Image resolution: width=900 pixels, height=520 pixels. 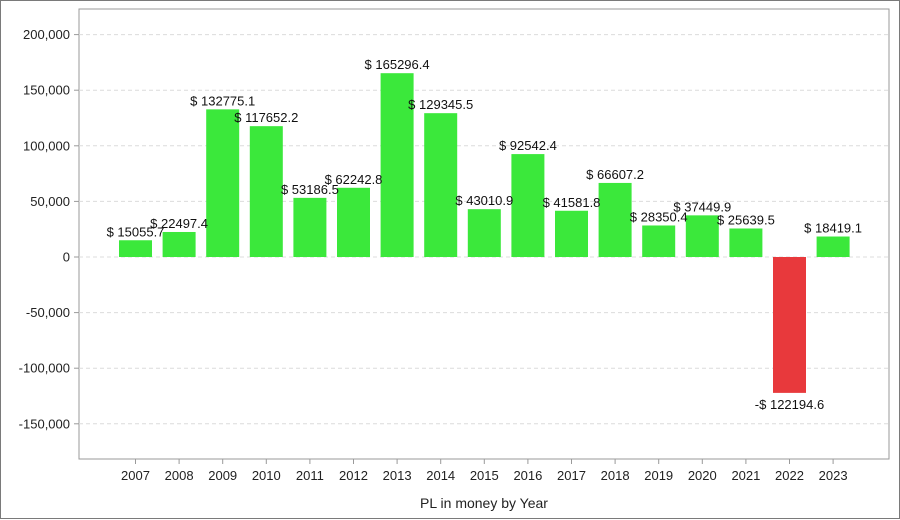 I want to click on bar-2011, so click(x=310, y=227).